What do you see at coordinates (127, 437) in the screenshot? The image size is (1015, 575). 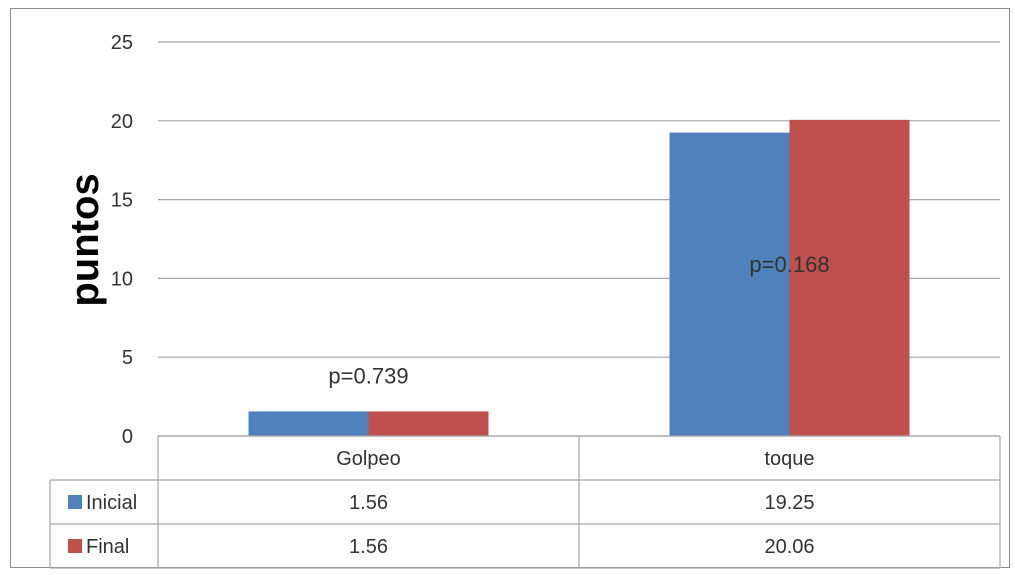 I see `y-tick-label-0: 0` at bounding box center [127, 437].